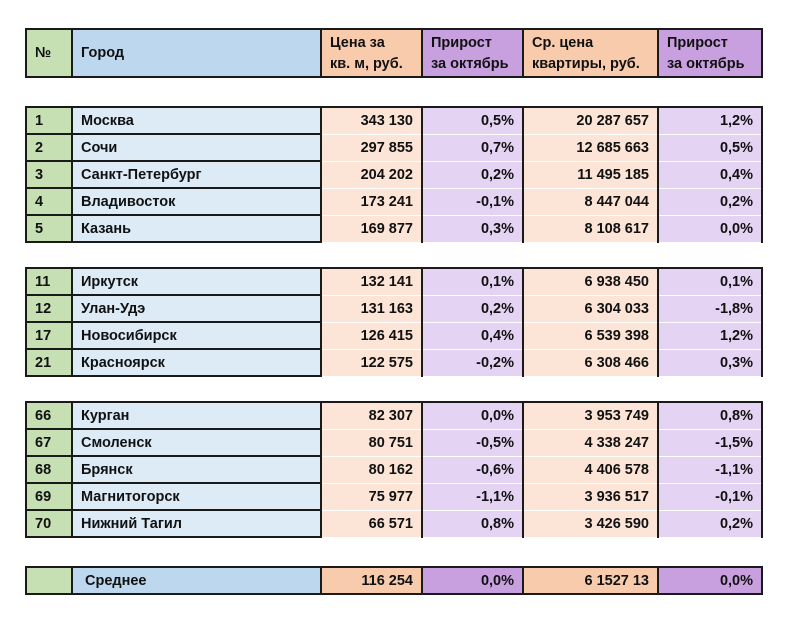 The height and width of the screenshot is (630, 791). What do you see at coordinates (372, 470) in the screenshot?
I see `price-m2-cell: 80 162` at bounding box center [372, 470].